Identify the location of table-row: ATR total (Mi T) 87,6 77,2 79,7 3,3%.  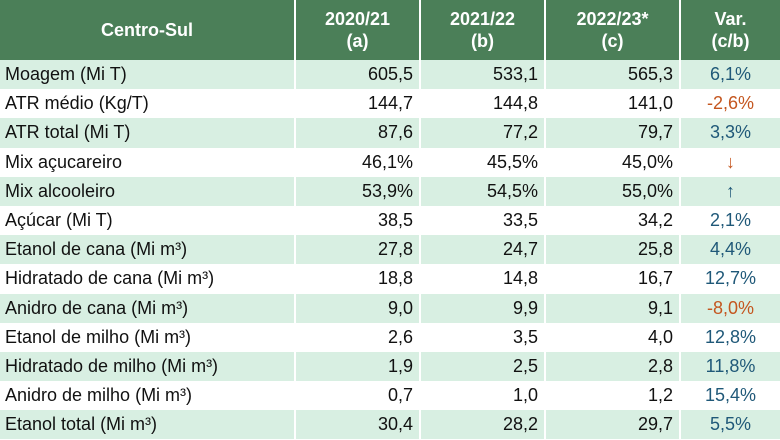
(390, 133).